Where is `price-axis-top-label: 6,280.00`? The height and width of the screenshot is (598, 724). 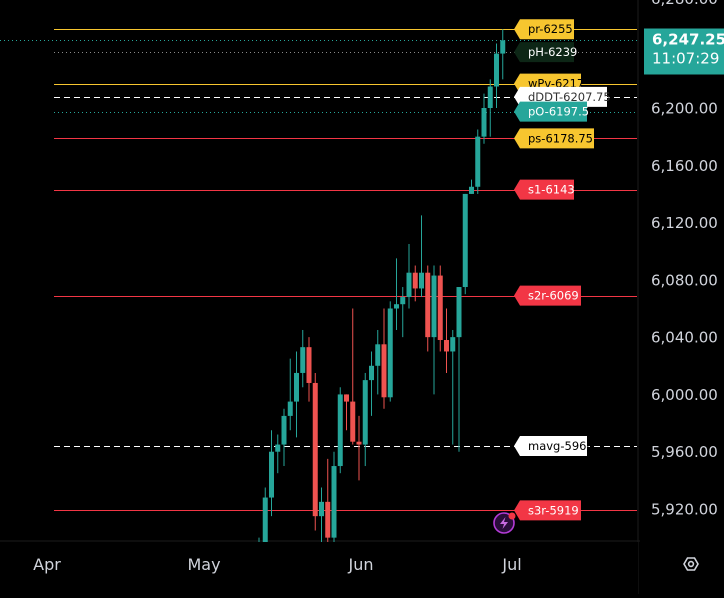 price-axis-top-label: 6,280.00 is located at coordinates (684, 4).